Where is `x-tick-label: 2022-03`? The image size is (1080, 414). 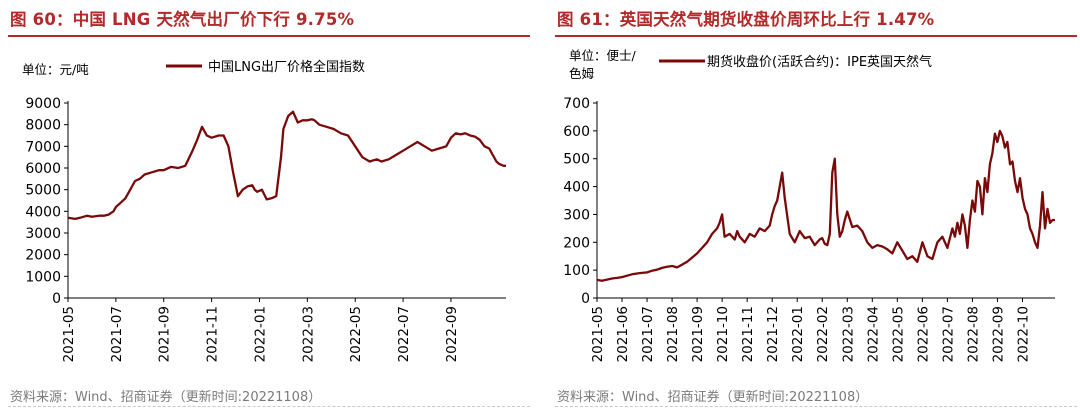
x-tick-label: 2022-03 is located at coordinates (308, 334).